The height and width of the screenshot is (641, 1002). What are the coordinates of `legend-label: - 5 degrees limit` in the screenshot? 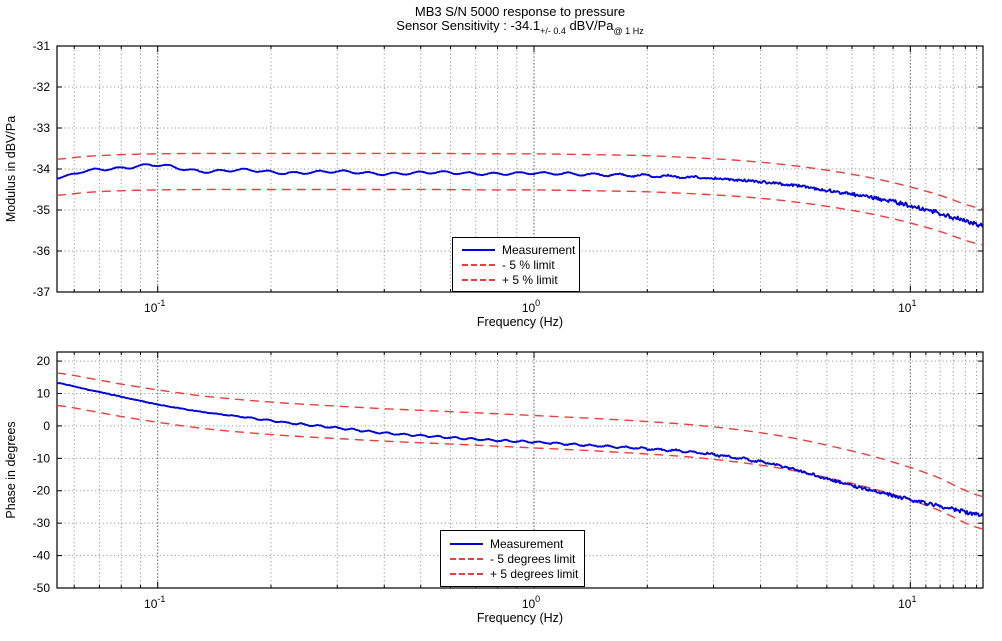 It's located at (533, 558).